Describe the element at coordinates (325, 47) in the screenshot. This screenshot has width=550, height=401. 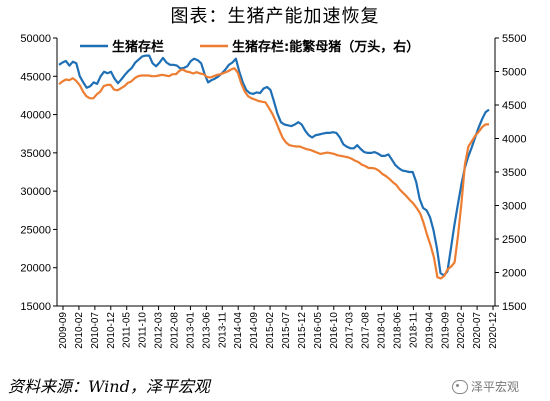
I see `legend-label: 生猪存栏:能繁母猪（万头，右）` at that location.